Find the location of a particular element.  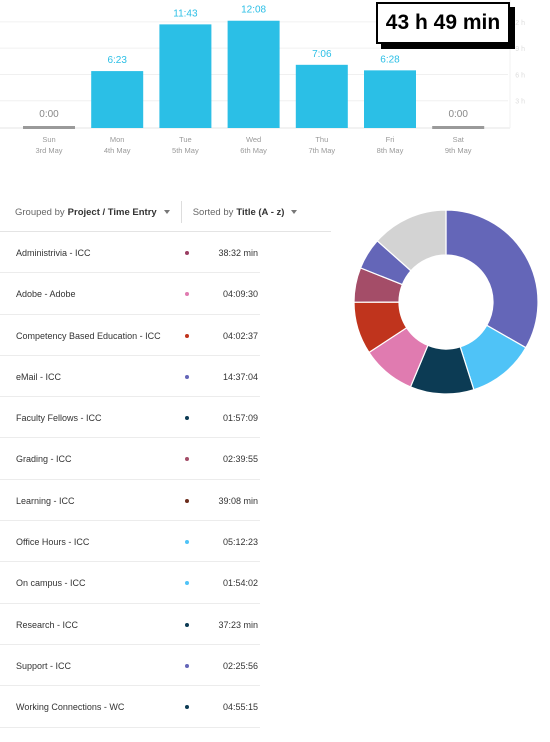

entry-duration: 02:39:55 is located at coordinates (240, 459).